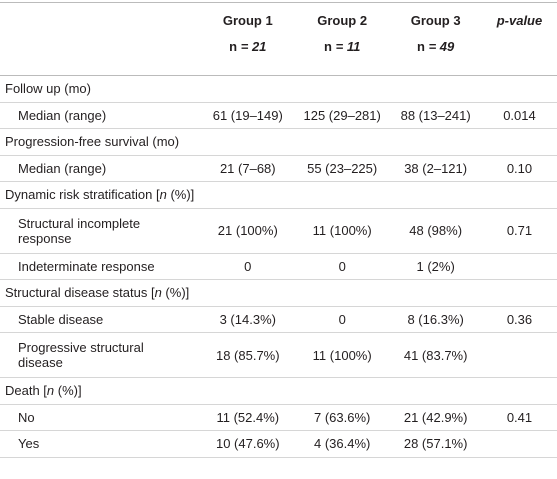  I want to click on text: Structural disease status [, so click(80, 293).